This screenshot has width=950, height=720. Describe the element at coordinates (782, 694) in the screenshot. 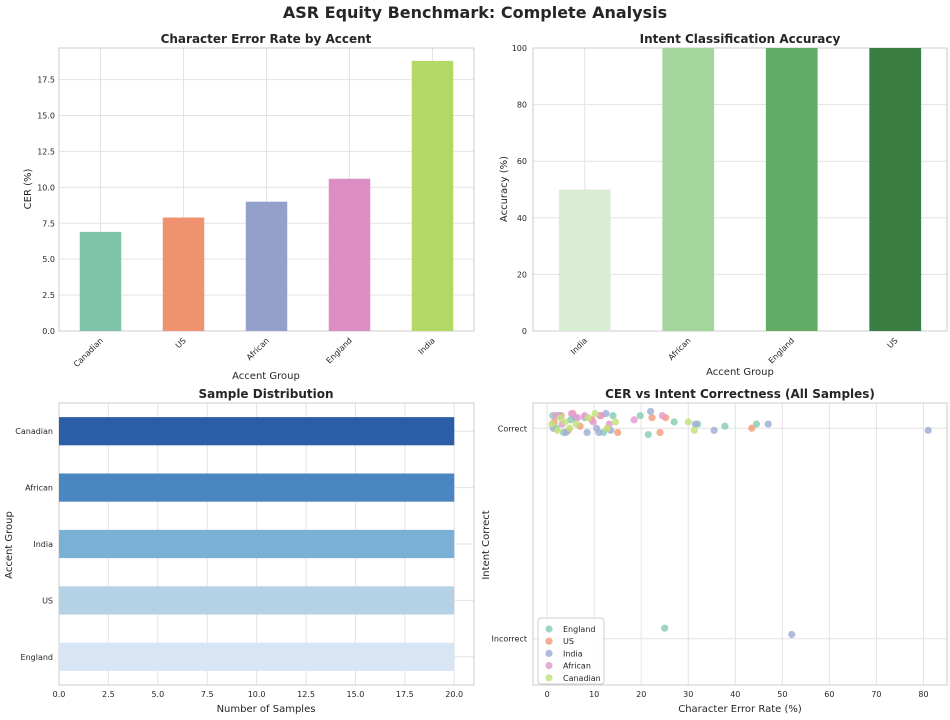

I see `scatter-xtick-label: 50` at that location.